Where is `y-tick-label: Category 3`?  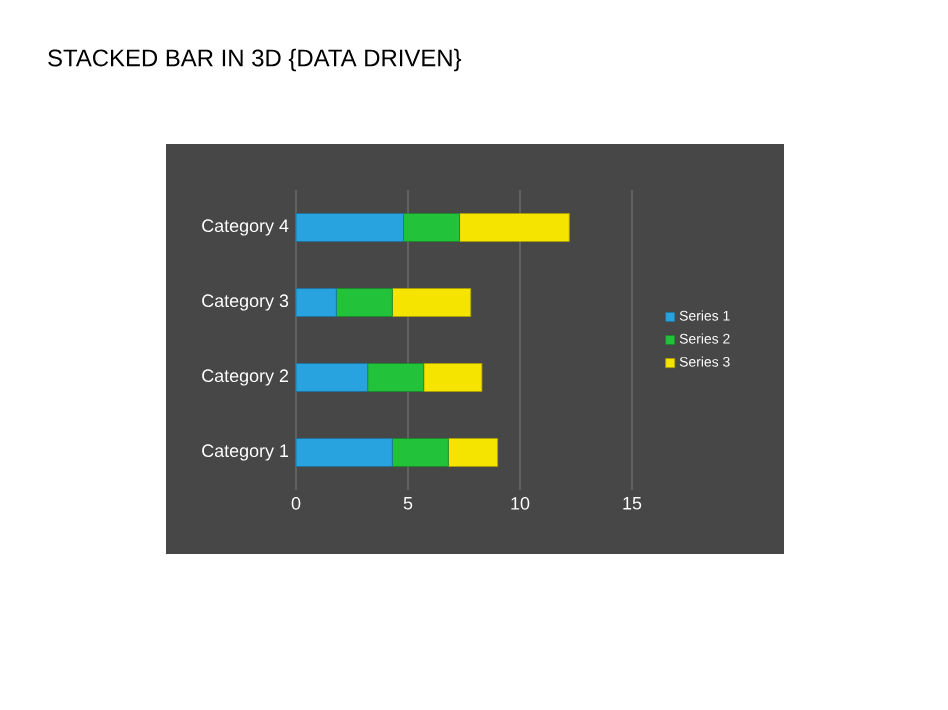 y-tick-label: Category 3 is located at coordinates (245, 302).